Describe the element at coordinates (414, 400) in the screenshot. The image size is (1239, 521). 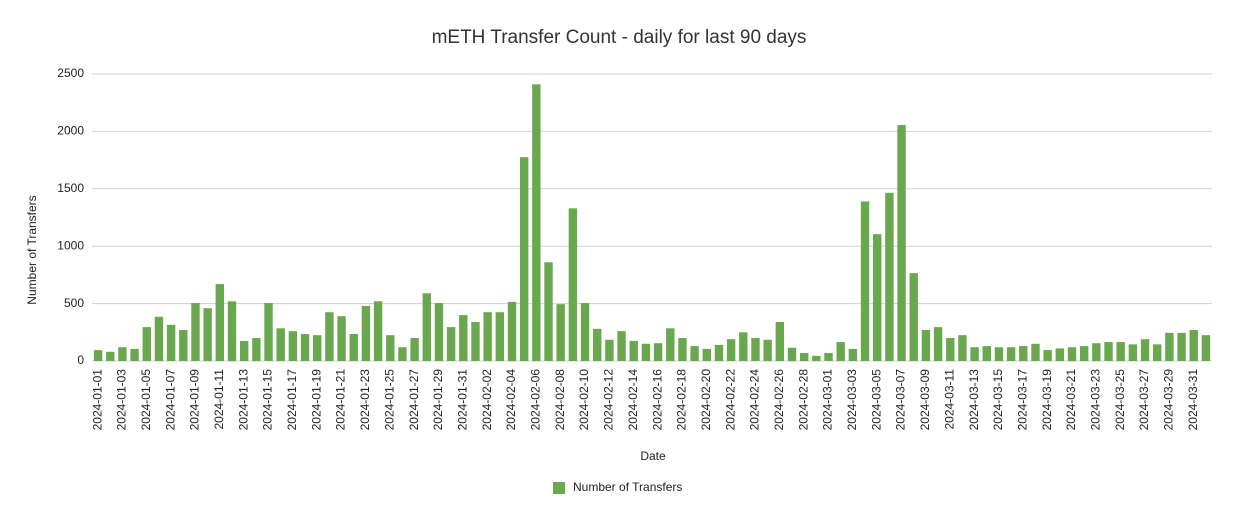
I see `x-tick-label: 2024-01-27` at that location.